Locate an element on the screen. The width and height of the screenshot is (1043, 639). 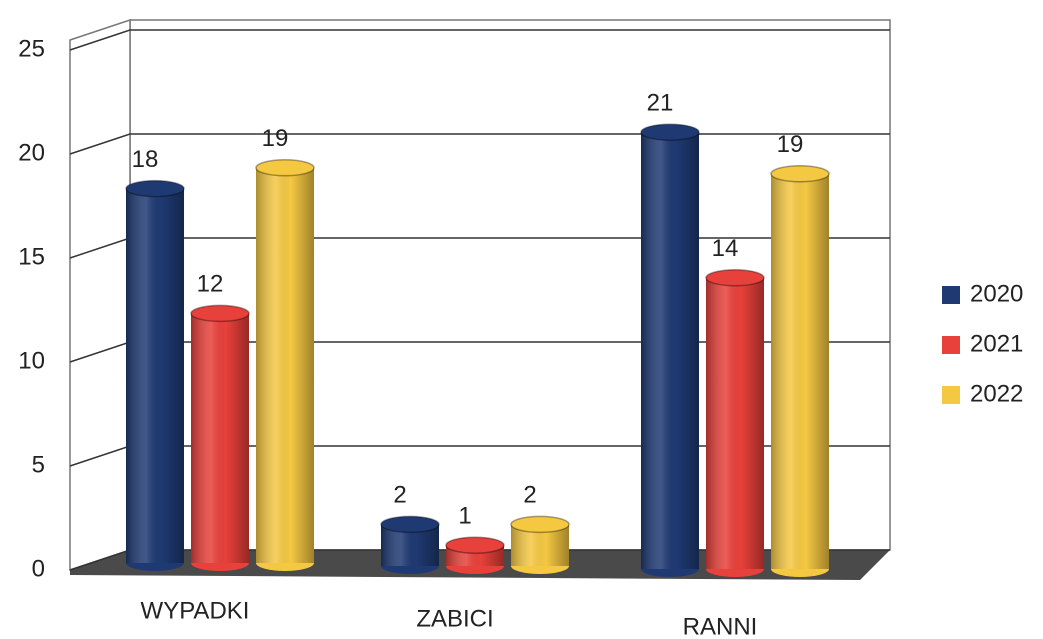
legend-label: 2020 is located at coordinates (996, 293).